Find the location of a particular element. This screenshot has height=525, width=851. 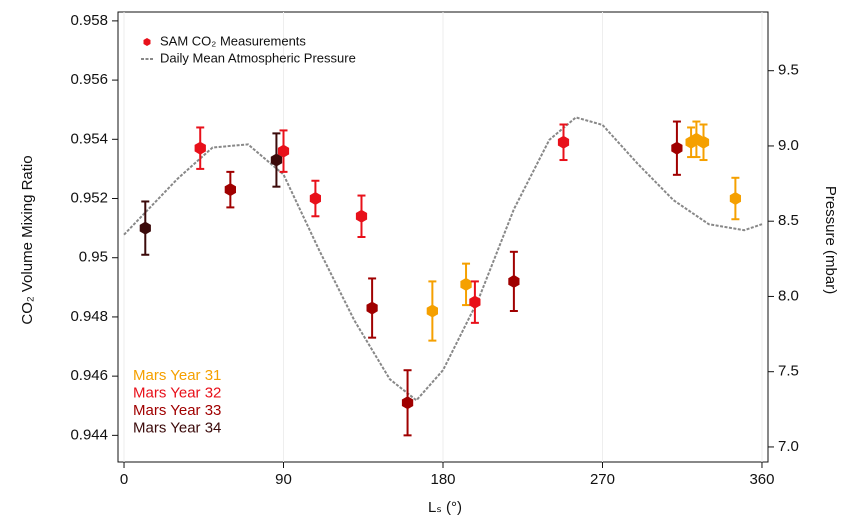

y2-tick-label: 7.0 is located at coordinates (788, 446).